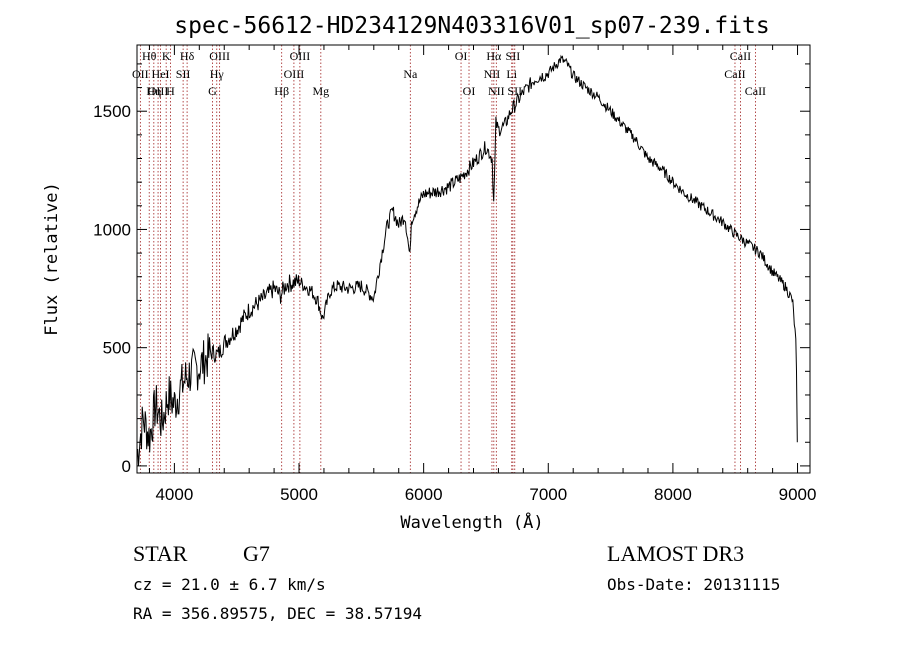 This screenshot has height=649, width=900. What do you see at coordinates (187, 56) in the screenshot?
I see `spectral-line-label: Hδ` at bounding box center [187, 56].